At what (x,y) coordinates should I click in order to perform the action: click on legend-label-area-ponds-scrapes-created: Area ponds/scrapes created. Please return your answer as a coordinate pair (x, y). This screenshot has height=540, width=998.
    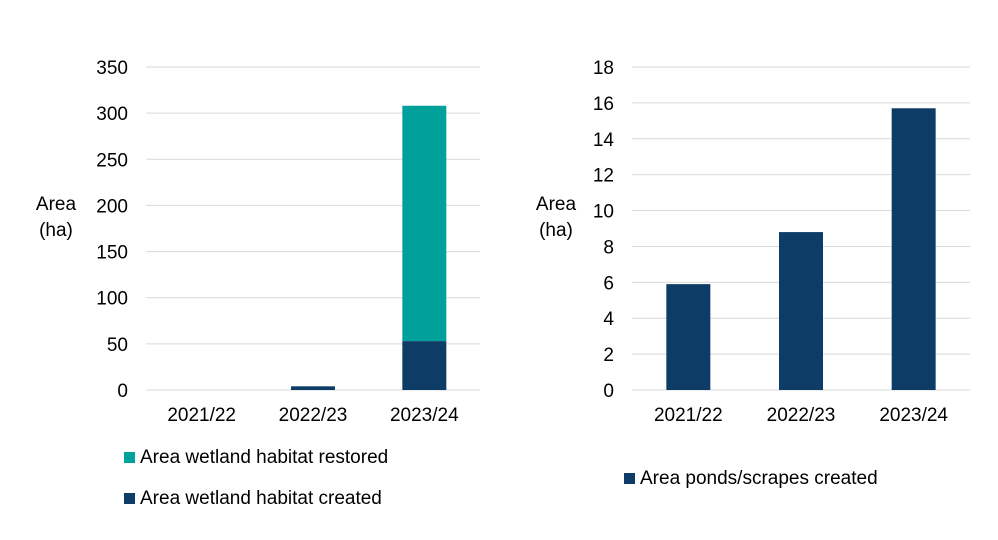
    Looking at the image, I should click on (759, 478).